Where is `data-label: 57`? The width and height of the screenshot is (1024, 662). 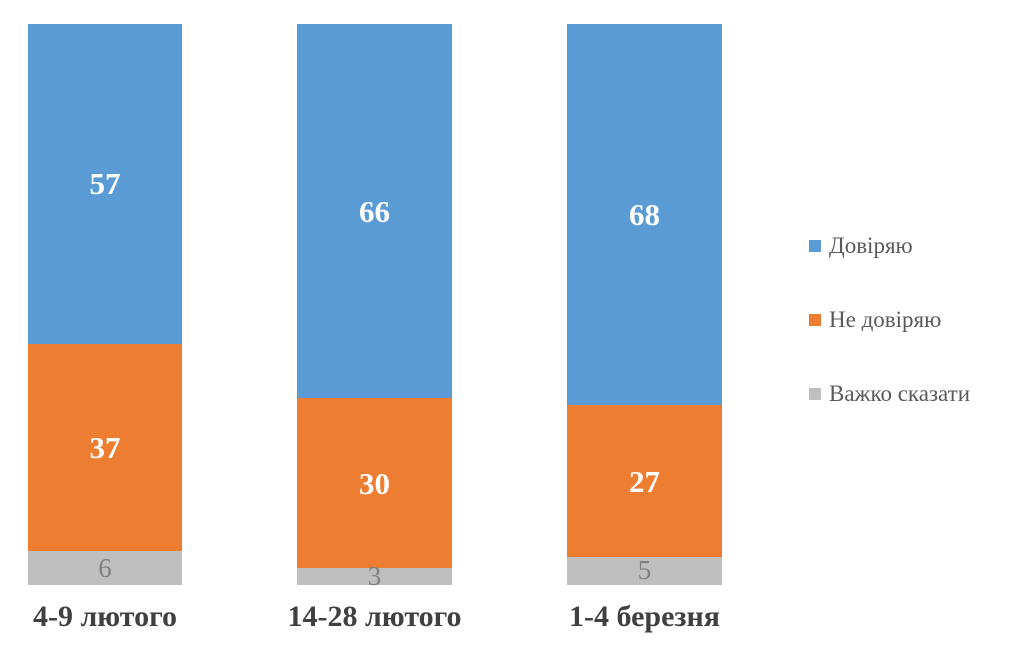 data-label: 57 is located at coordinates (105, 184).